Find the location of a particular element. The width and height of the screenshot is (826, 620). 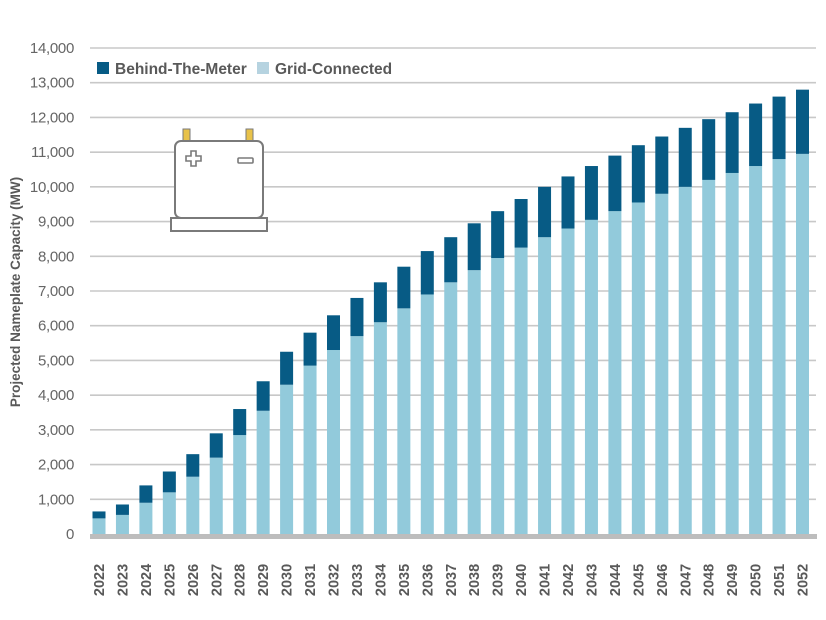

bar-grid-connected-2049 is located at coordinates (732, 353).